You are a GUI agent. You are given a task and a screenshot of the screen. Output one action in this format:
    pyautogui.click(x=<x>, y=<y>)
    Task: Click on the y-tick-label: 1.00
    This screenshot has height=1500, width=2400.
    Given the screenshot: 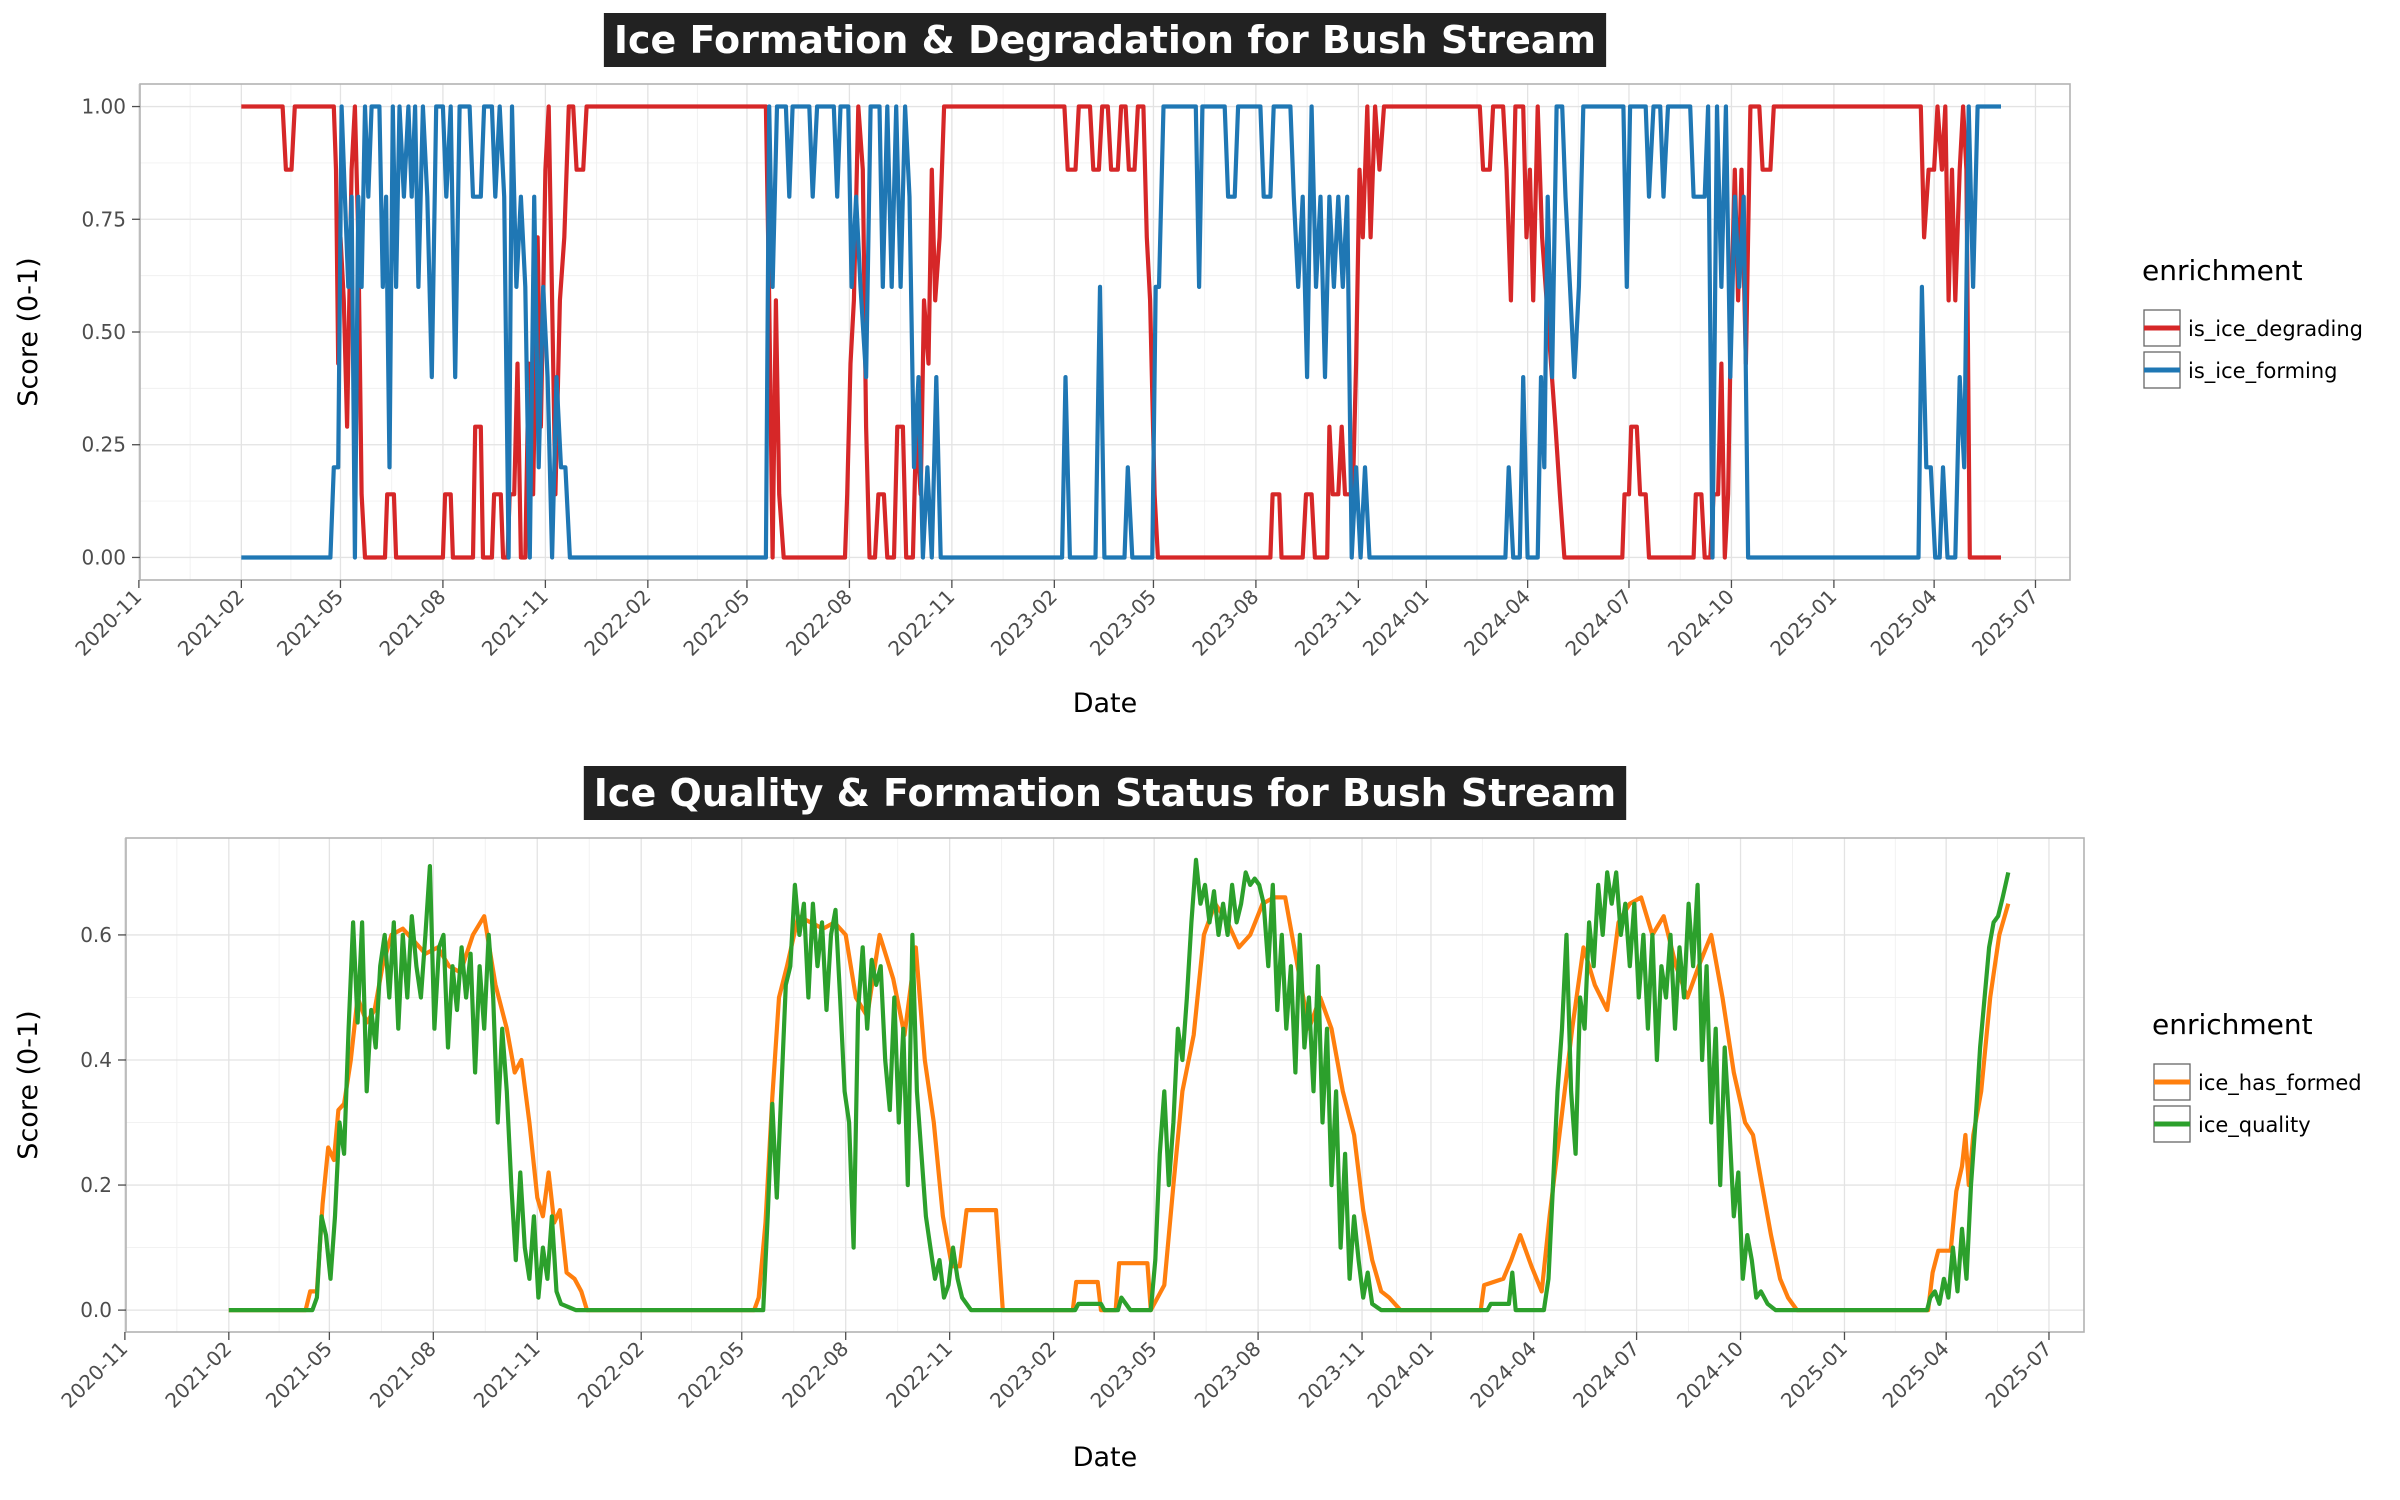 What is the action you would take?
    pyautogui.click(x=103, y=107)
    